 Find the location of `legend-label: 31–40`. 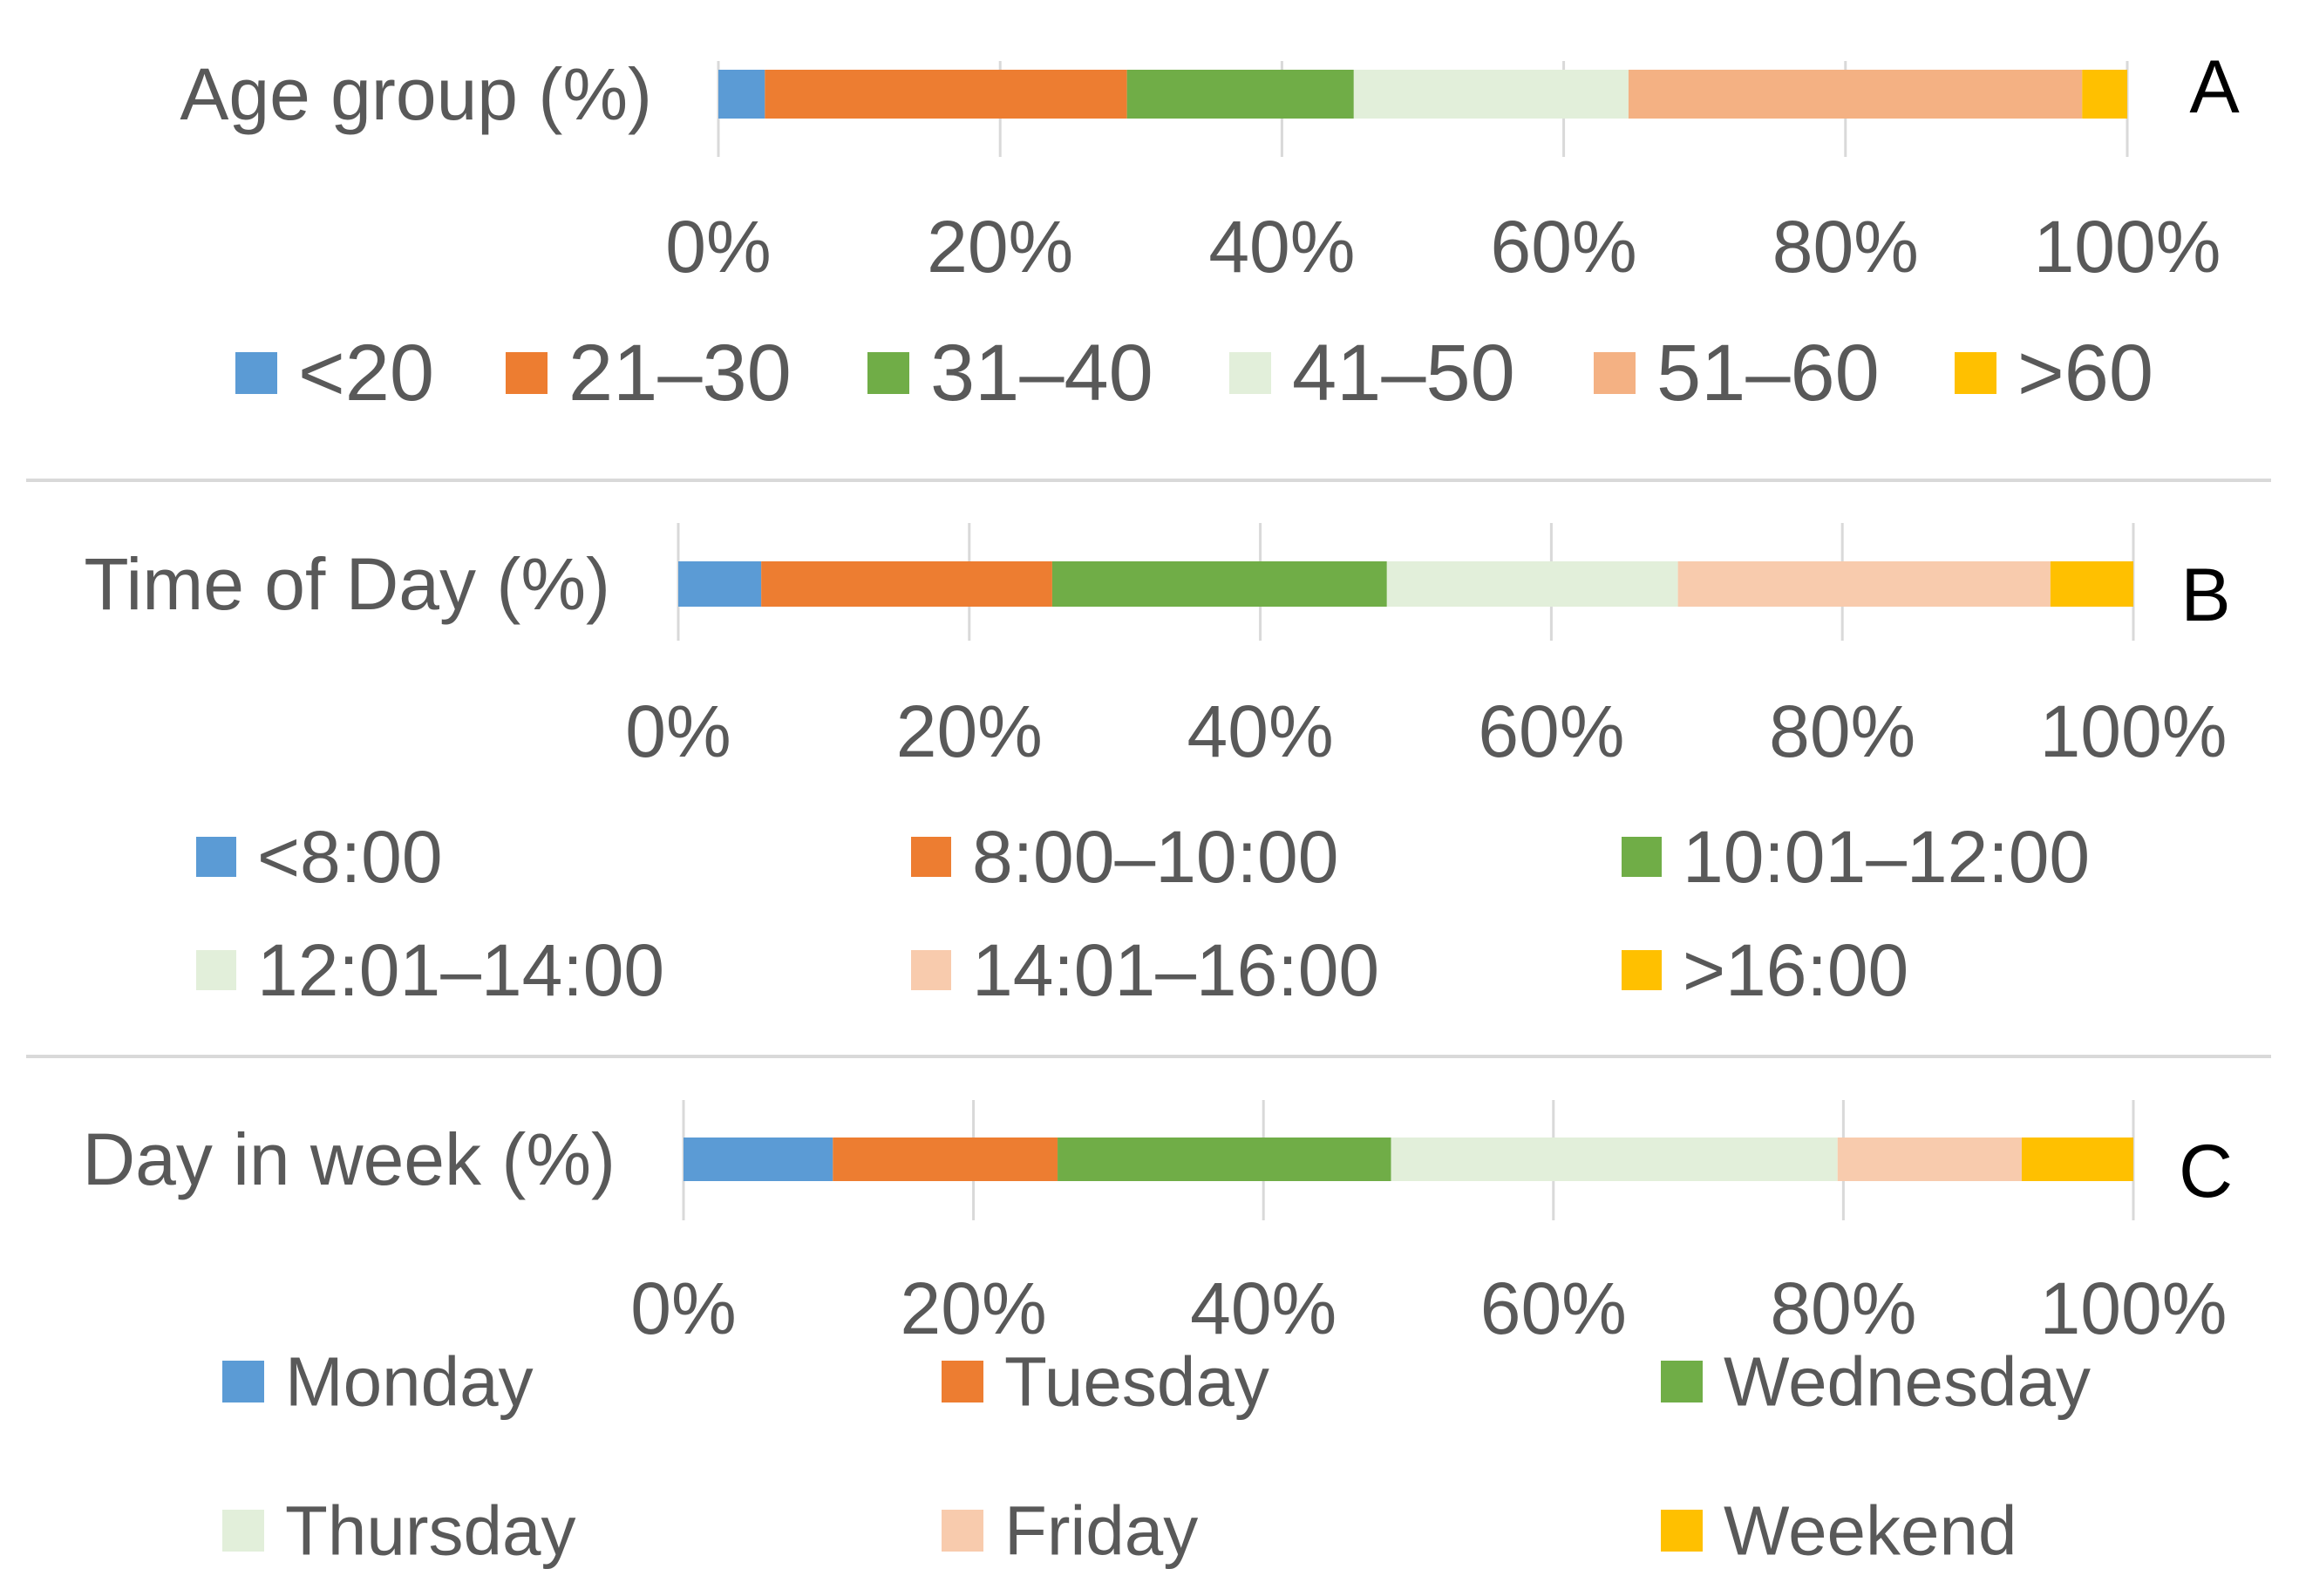

legend-label: 31–40 is located at coordinates (1041, 373).